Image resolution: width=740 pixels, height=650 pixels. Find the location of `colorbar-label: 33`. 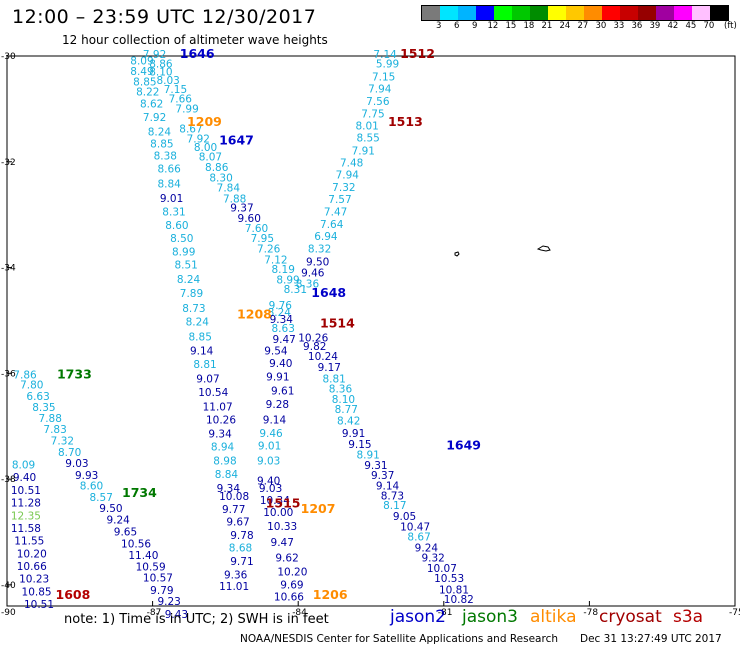

colorbar-label: 33 is located at coordinates (619, 26).